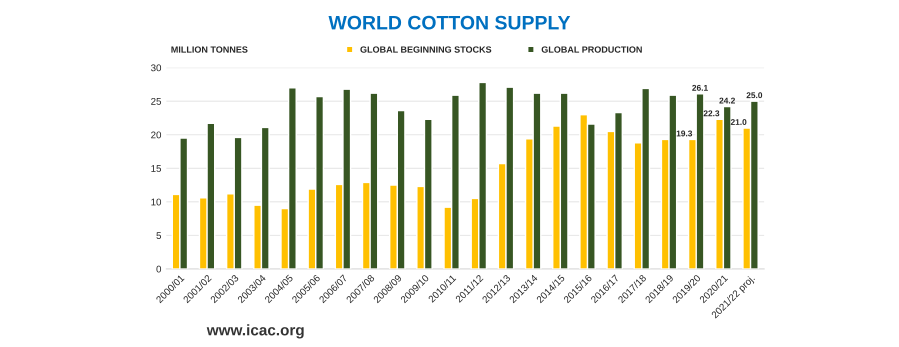 Image resolution: width=899 pixels, height=347 pixels. I want to click on legend-label: GLOBAL BEGINNING STOCKS, so click(426, 49).